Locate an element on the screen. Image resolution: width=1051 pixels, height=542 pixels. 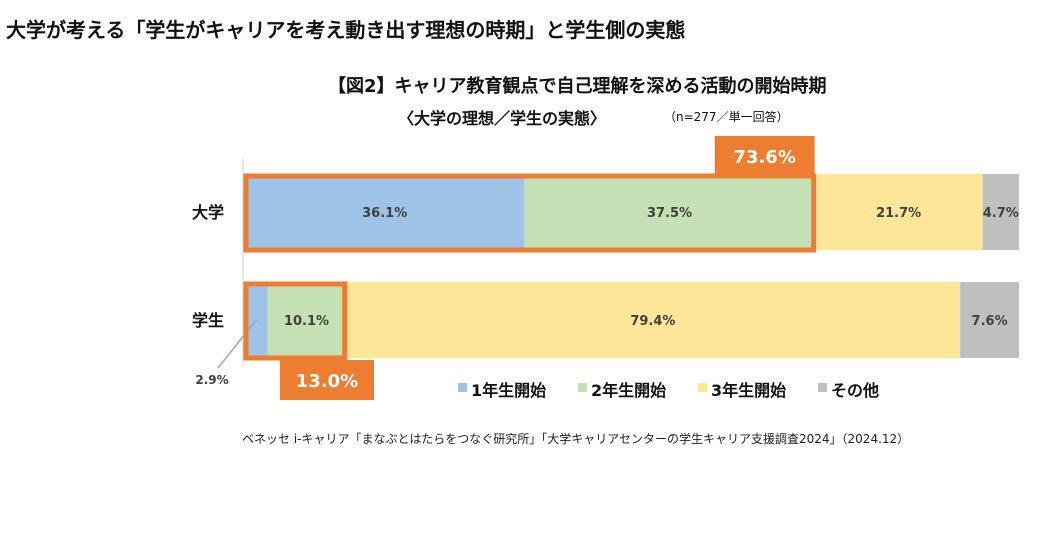
highlight-label: 13.0% is located at coordinates (327, 381).